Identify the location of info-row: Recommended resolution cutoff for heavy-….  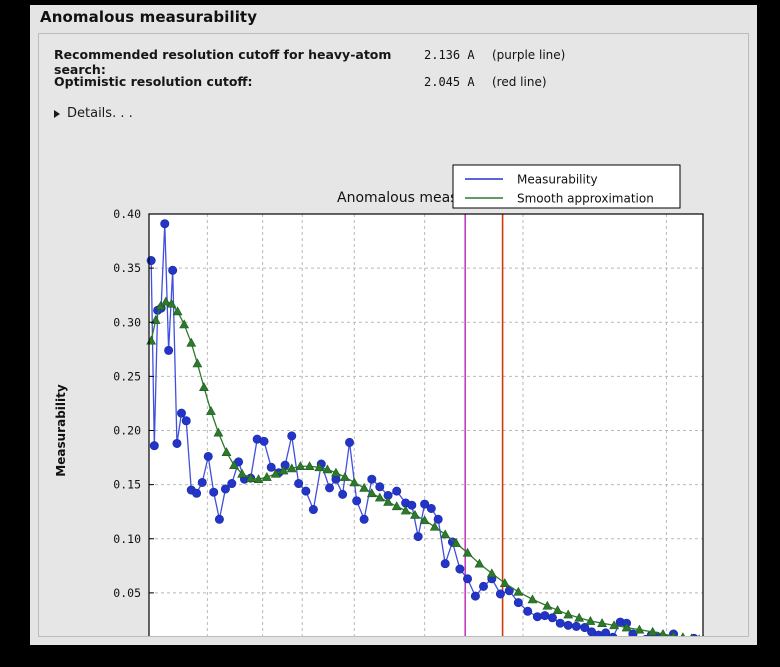
(401, 62).